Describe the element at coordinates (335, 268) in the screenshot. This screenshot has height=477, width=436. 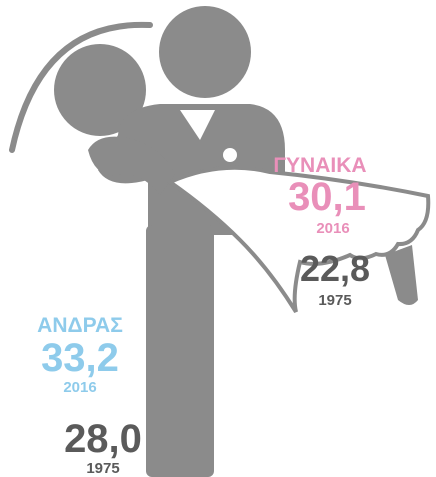
I see `woman-value-1975: 22,8` at that location.